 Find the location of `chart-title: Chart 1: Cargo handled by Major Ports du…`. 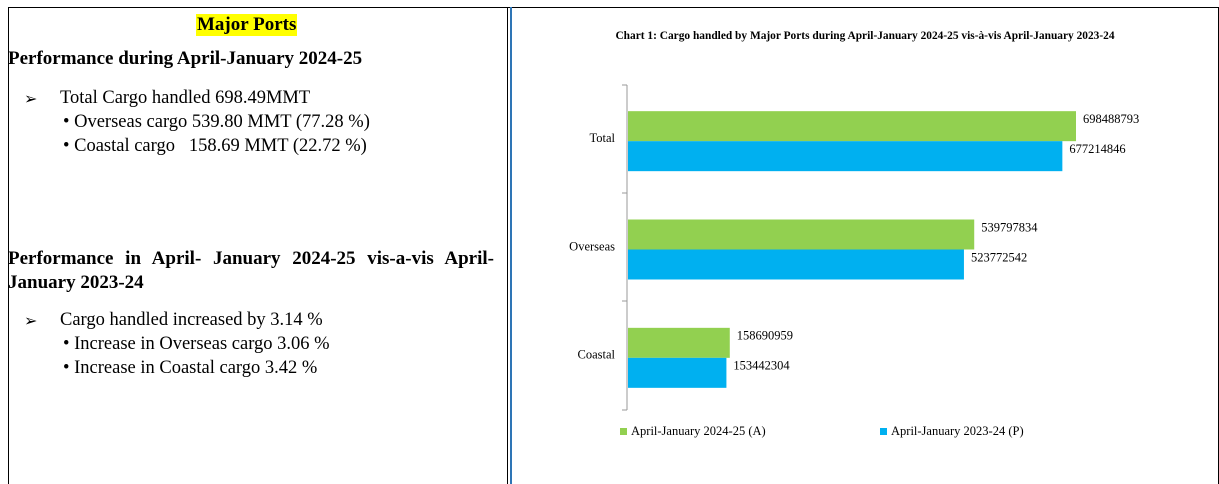

chart-title: Chart 1: Cargo handled by Major Ports du… is located at coordinates (865, 36).